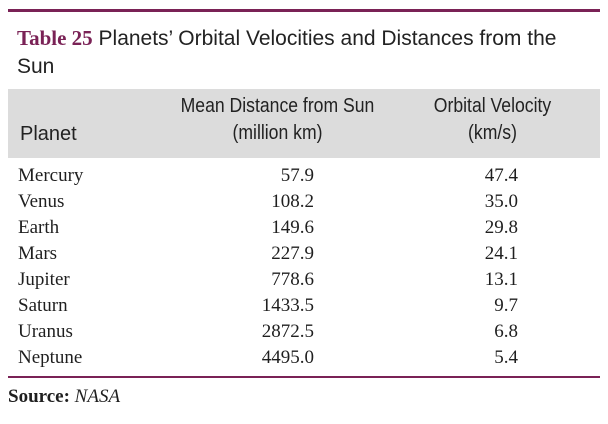 The width and height of the screenshot is (608, 424). Describe the element at coordinates (277, 133) in the screenshot. I see `header-distance-unit: (million km)` at that location.